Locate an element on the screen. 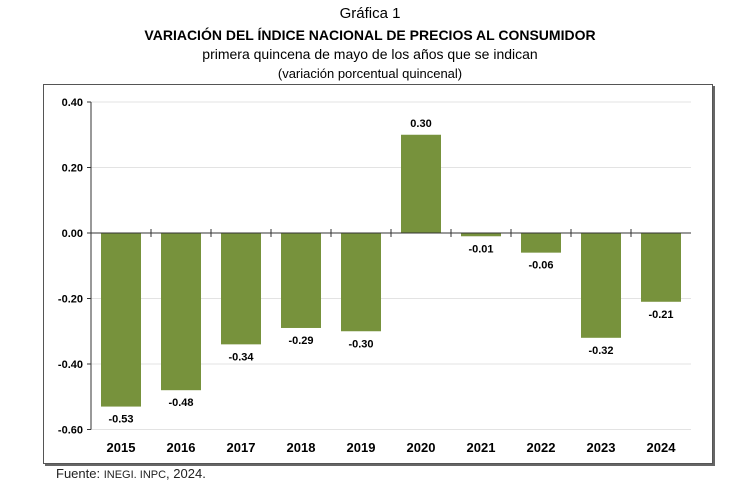 Image resolution: width=740 pixels, height=499 pixels. source-prefix: Fuente: is located at coordinates (80, 473).